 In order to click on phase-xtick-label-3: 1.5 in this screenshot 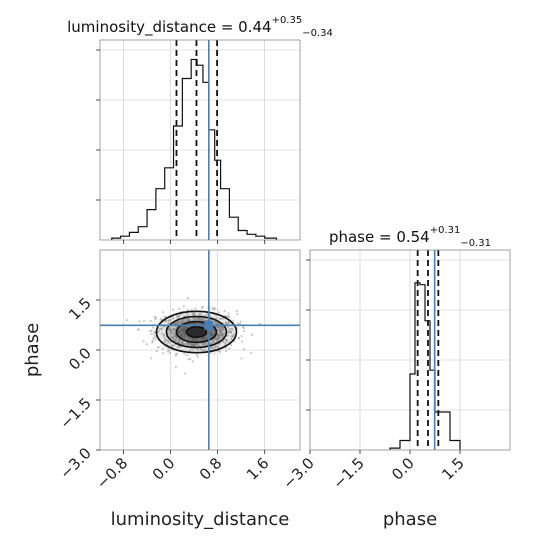, I will do `click(453, 469)`.